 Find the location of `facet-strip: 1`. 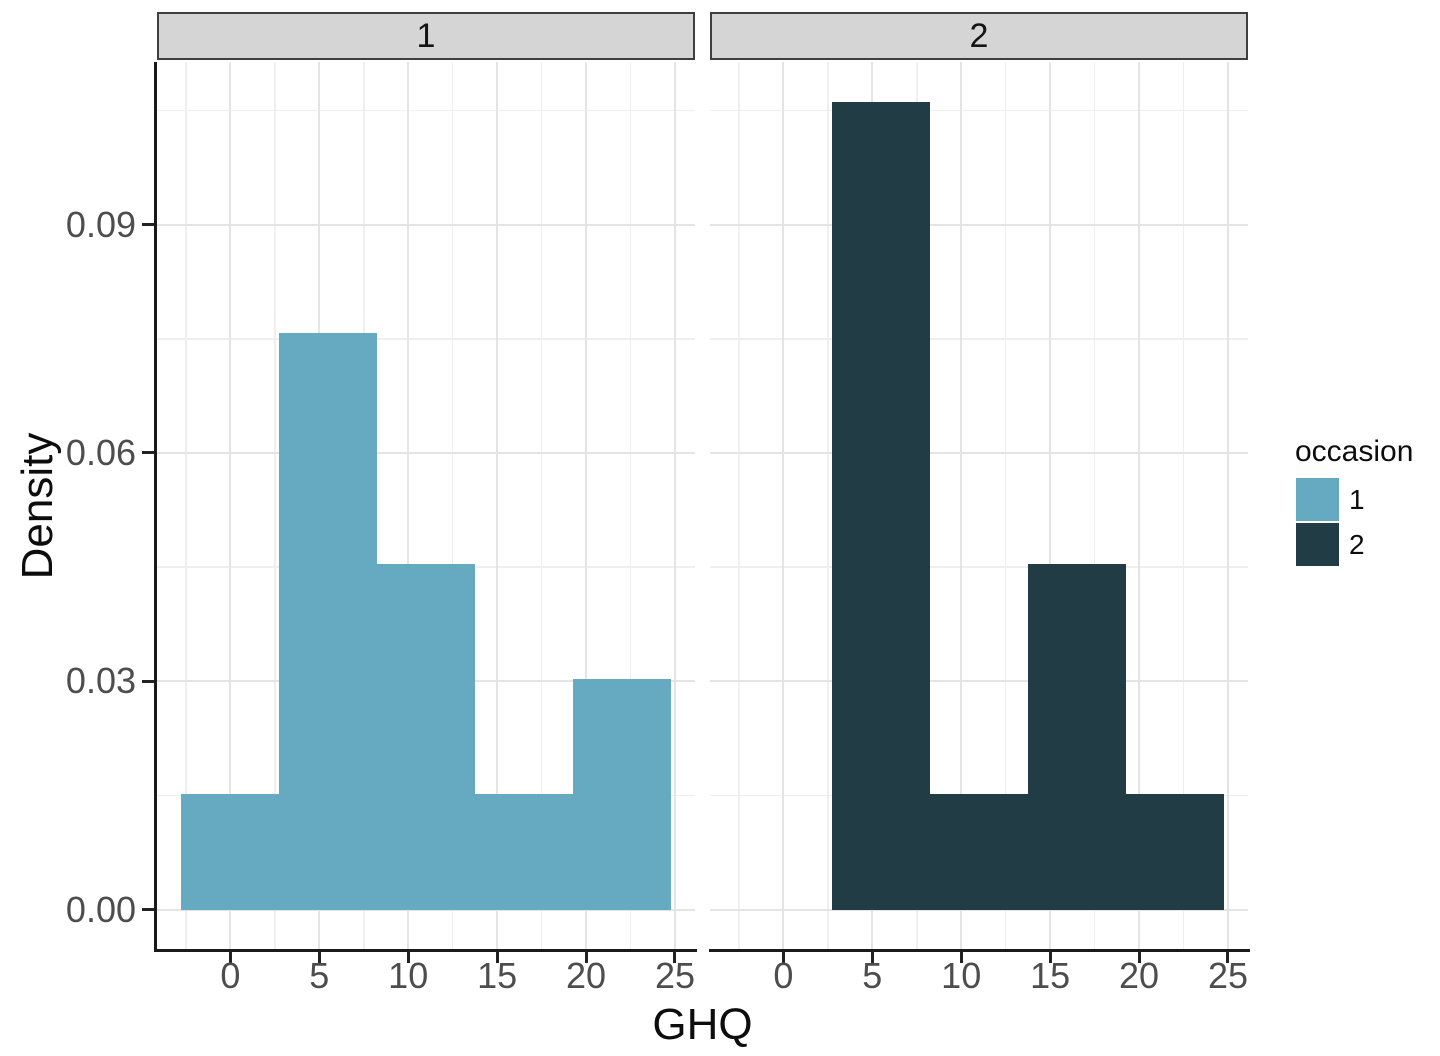

facet-strip: 1 is located at coordinates (426, 36).